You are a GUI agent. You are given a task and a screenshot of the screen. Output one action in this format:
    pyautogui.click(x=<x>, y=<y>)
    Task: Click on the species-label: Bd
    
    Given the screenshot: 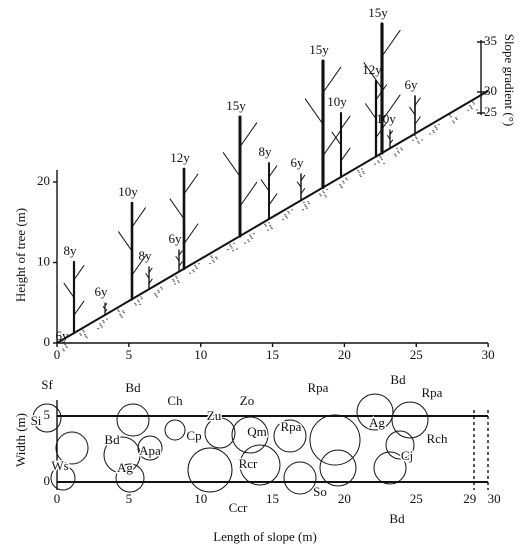 What is the action you would take?
    pyautogui.click(x=112, y=439)
    